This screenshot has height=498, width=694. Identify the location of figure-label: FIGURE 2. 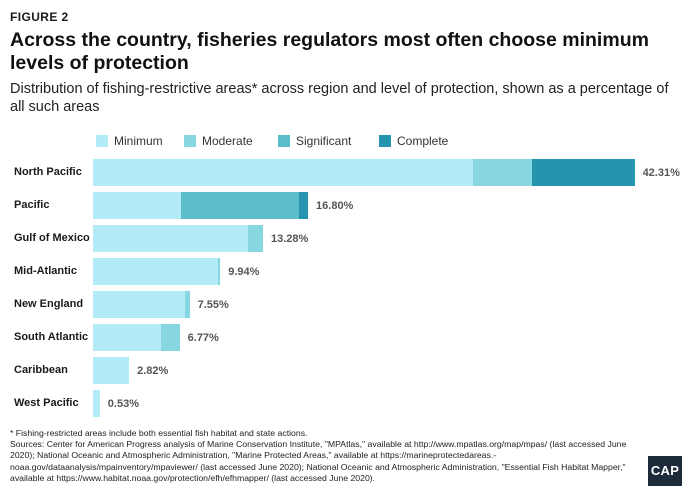
(39, 17).